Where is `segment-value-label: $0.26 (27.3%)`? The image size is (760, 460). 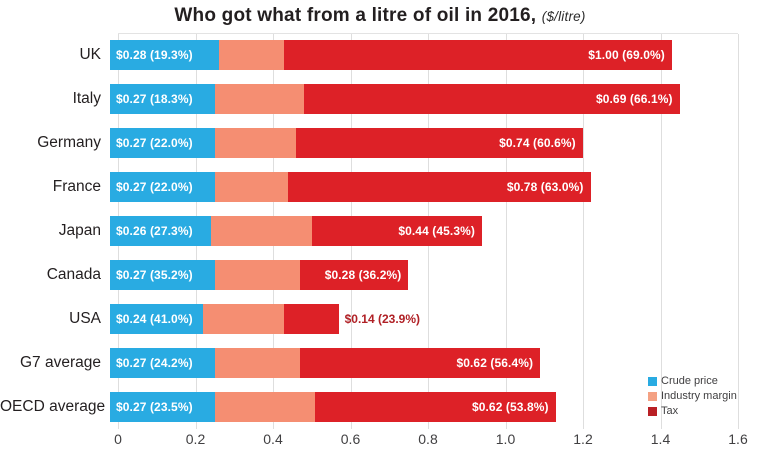 segment-value-label: $0.26 (27.3%) is located at coordinates (154, 231).